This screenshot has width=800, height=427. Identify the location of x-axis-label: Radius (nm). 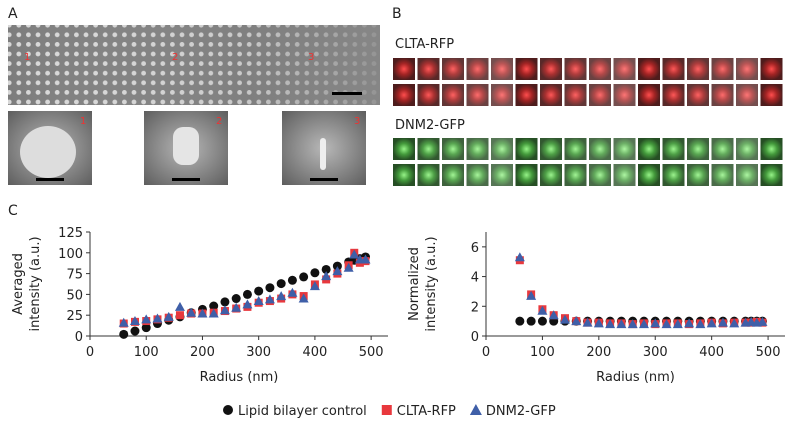
(239, 377).